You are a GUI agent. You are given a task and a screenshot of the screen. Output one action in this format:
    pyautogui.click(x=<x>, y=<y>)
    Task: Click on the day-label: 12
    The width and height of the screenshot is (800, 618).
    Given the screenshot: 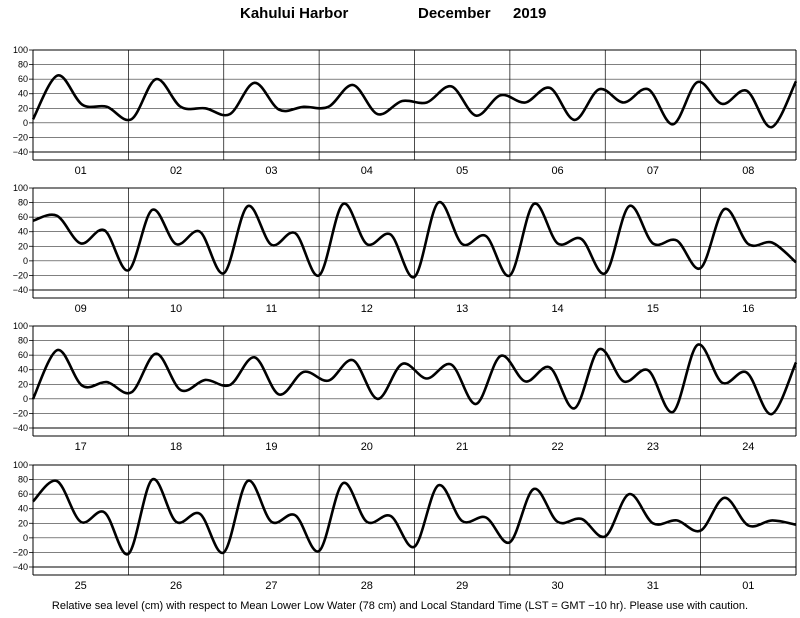 What is the action you would take?
    pyautogui.click(x=367, y=309)
    